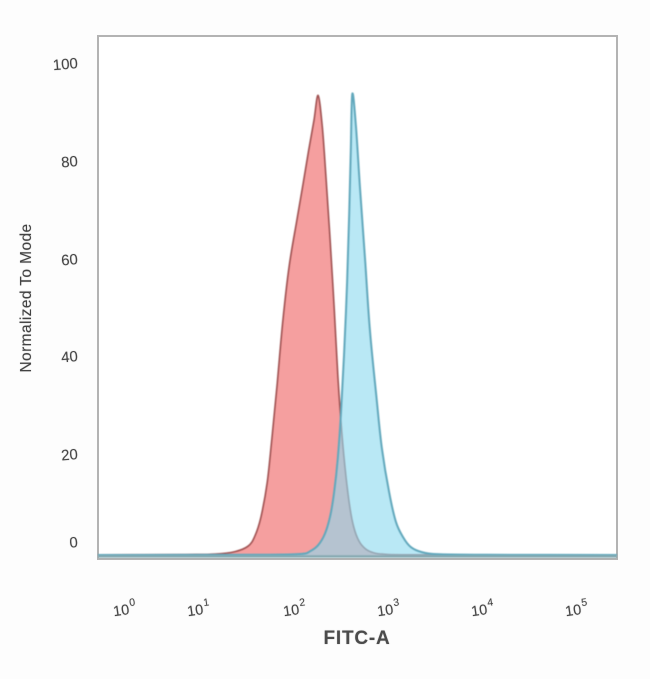  What do you see at coordinates (584, 603) in the screenshot?
I see `x-tick-exponent: 5` at bounding box center [584, 603].